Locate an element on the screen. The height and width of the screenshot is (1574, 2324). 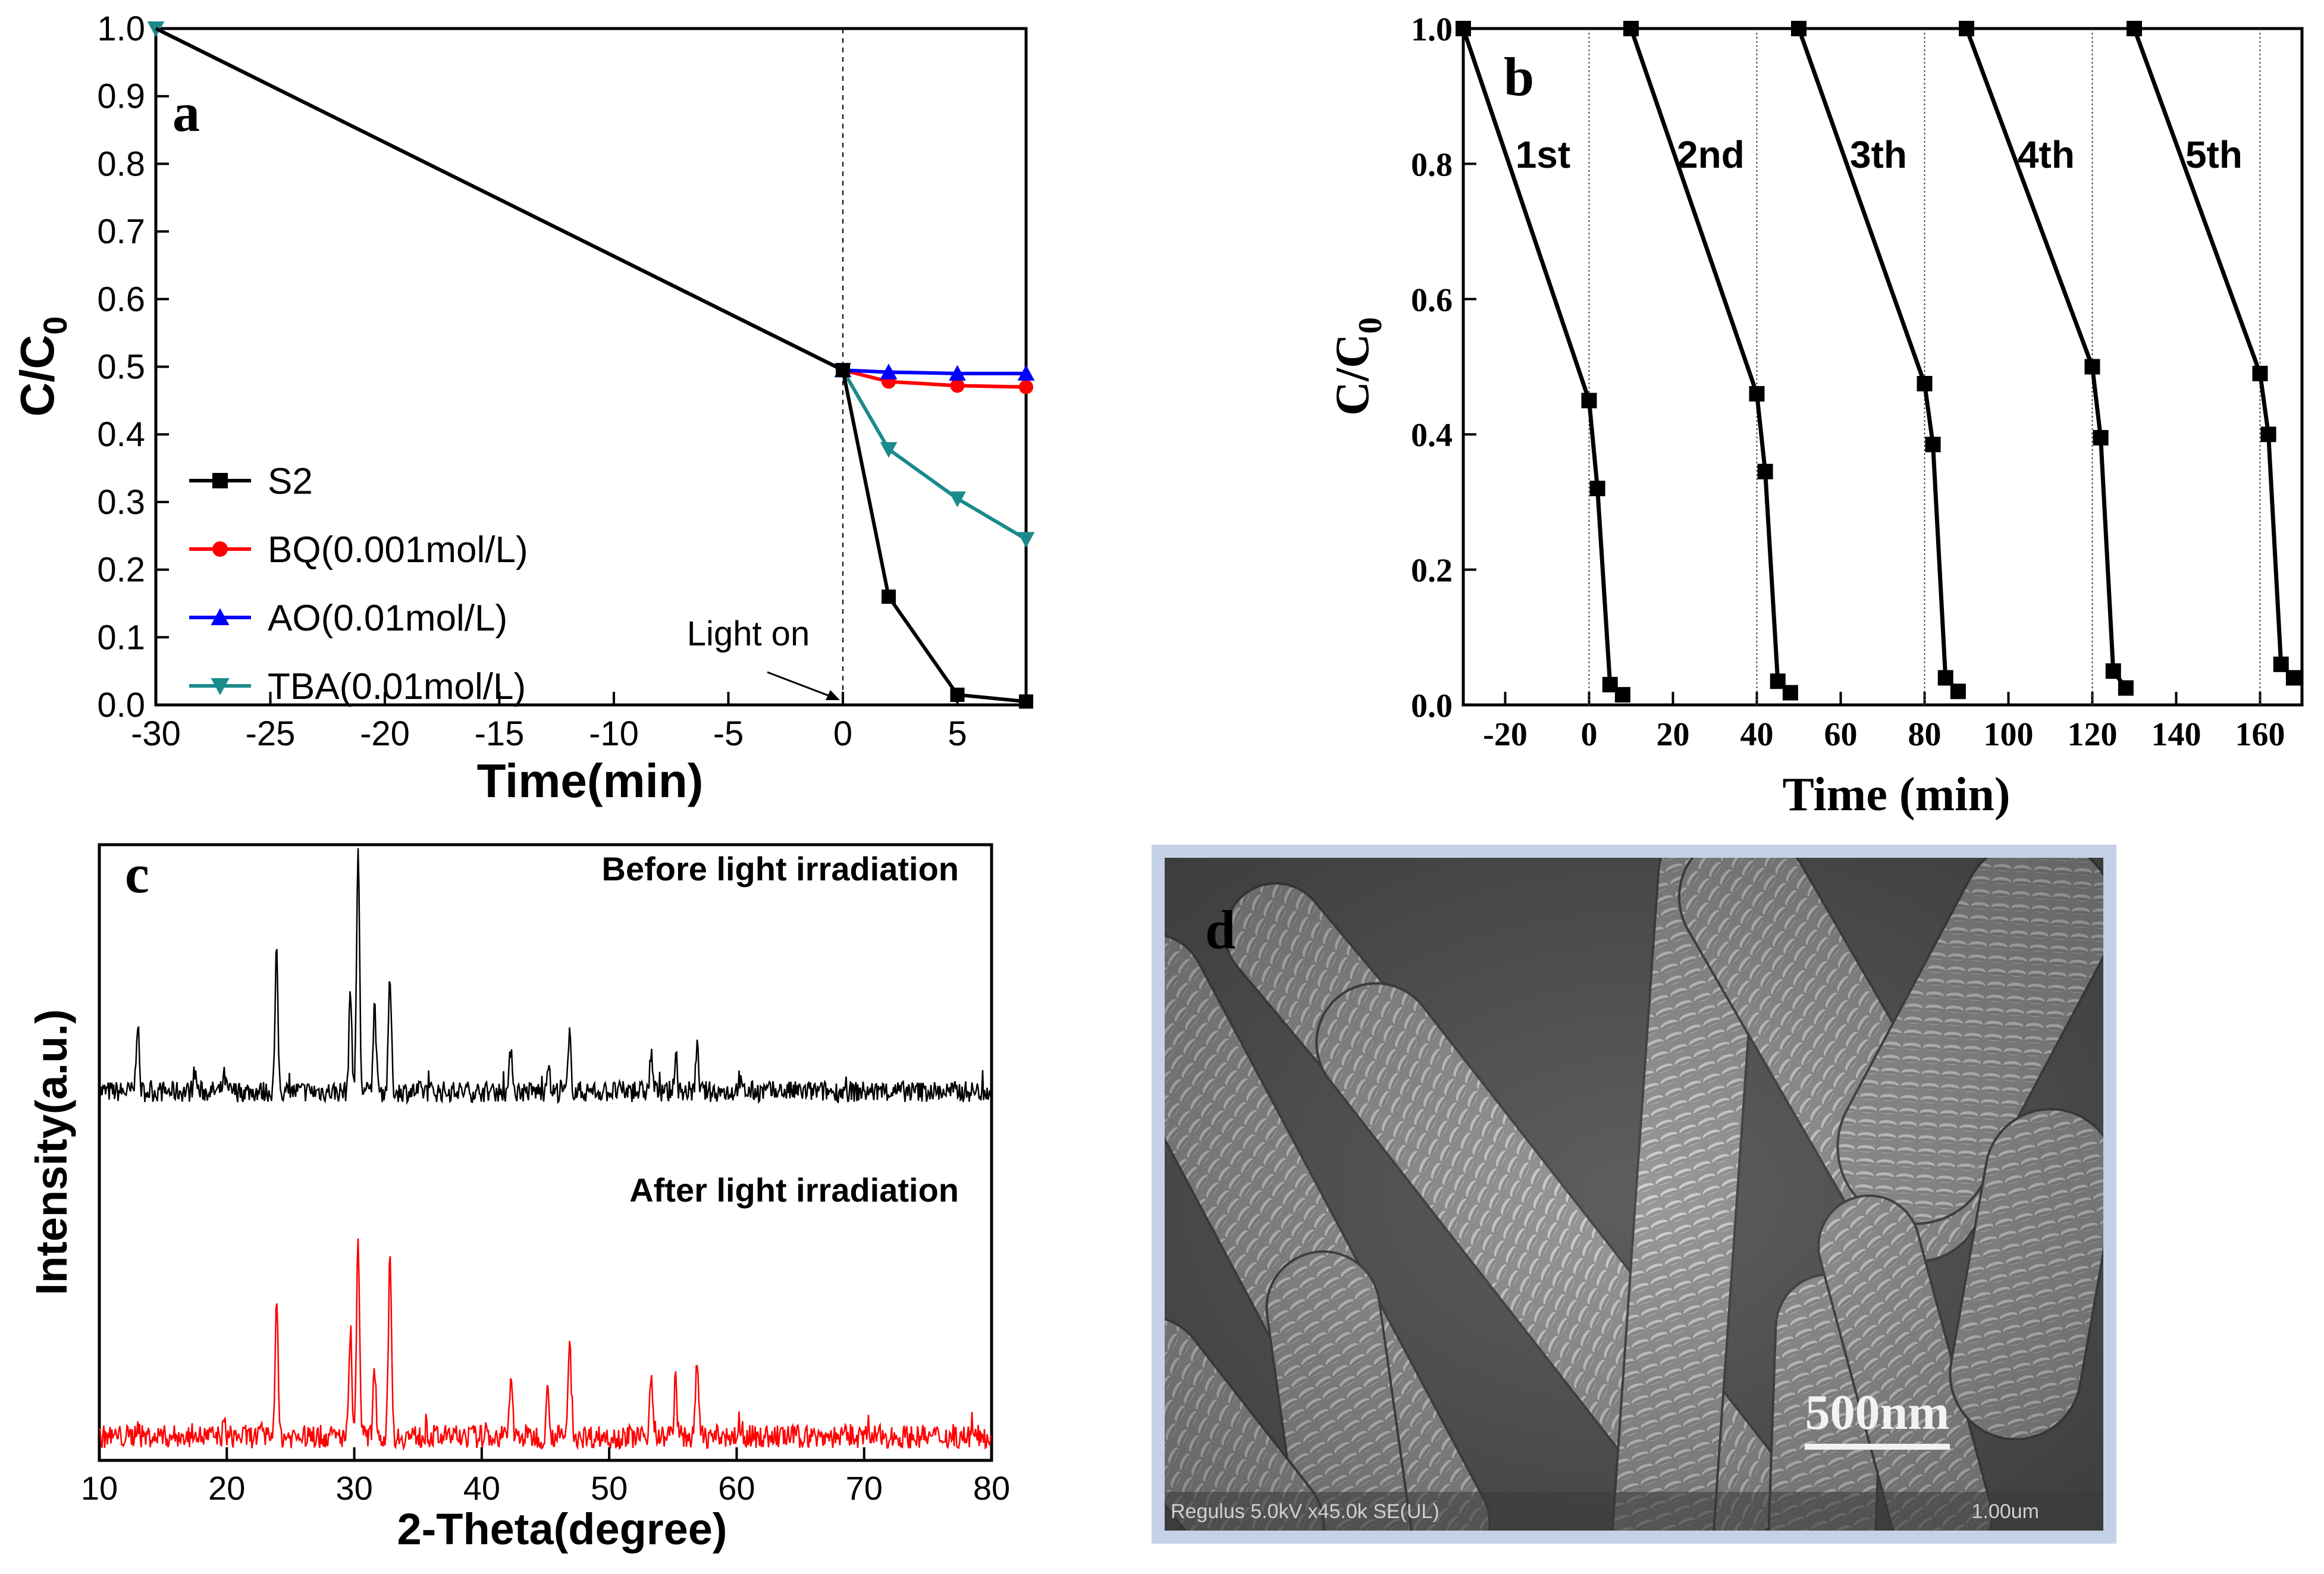
light-on-annotation: Light on is located at coordinates (748, 633).